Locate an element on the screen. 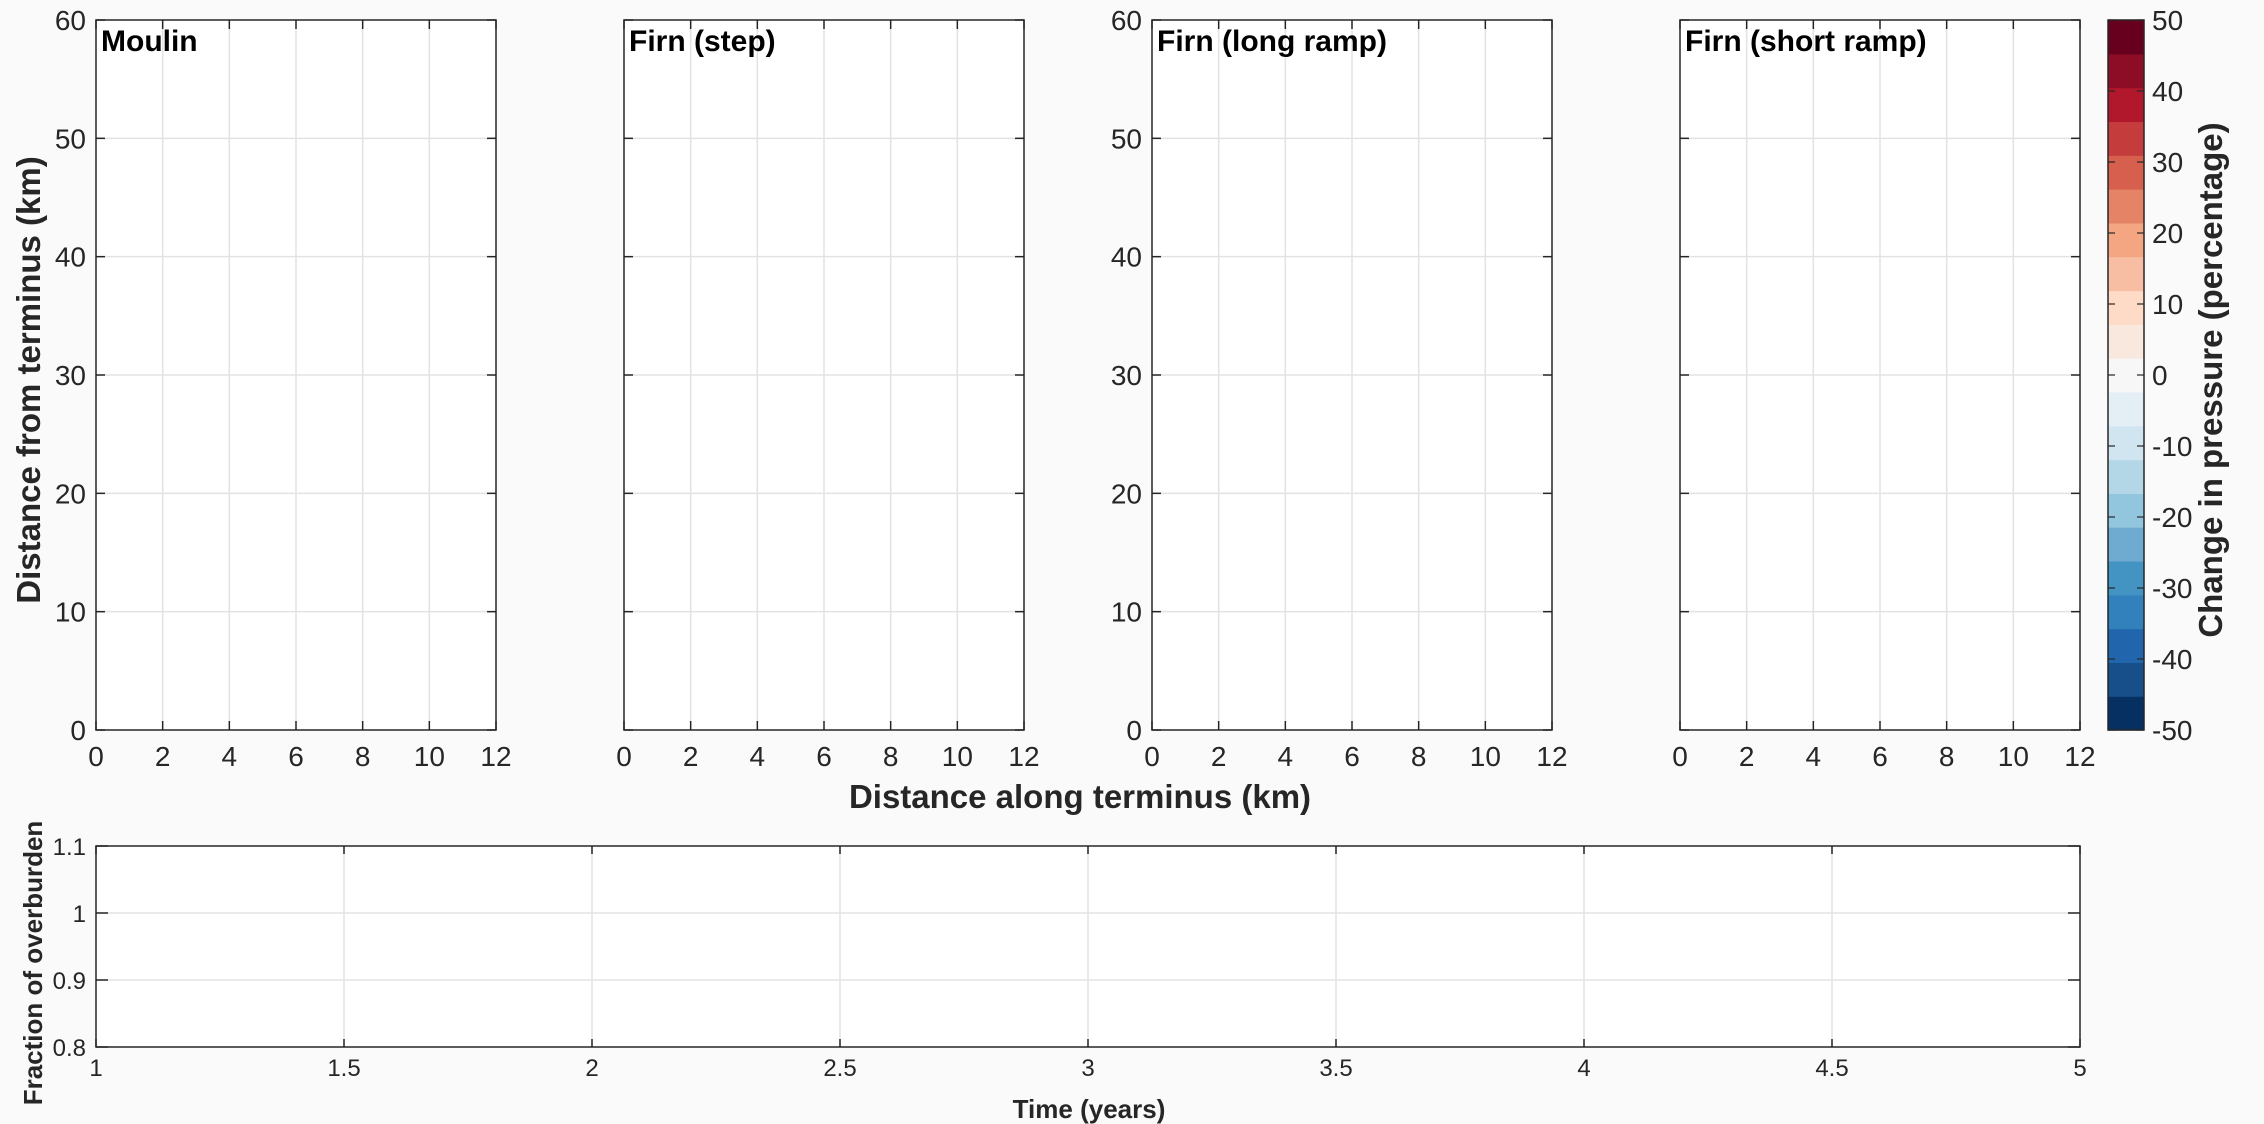  colorbar-tick-label: 0 is located at coordinates (2160, 375).